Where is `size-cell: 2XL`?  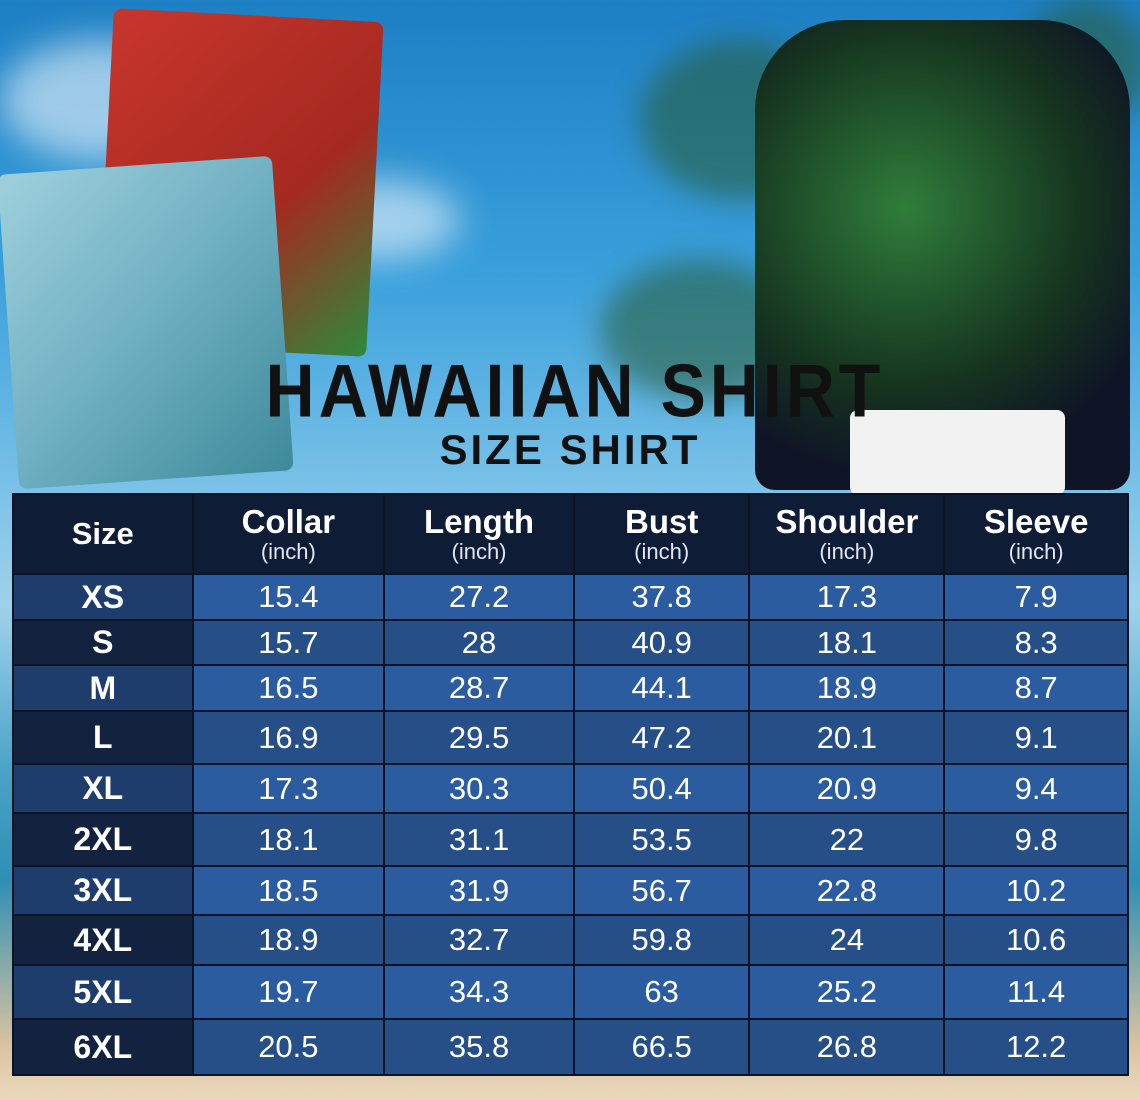 size-cell: 2XL is located at coordinates (103, 839).